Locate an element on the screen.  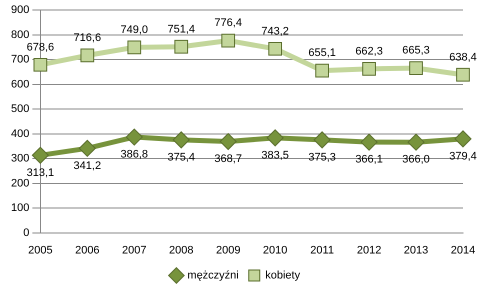
x-tick-label: 2010 is located at coordinates (275, 250).